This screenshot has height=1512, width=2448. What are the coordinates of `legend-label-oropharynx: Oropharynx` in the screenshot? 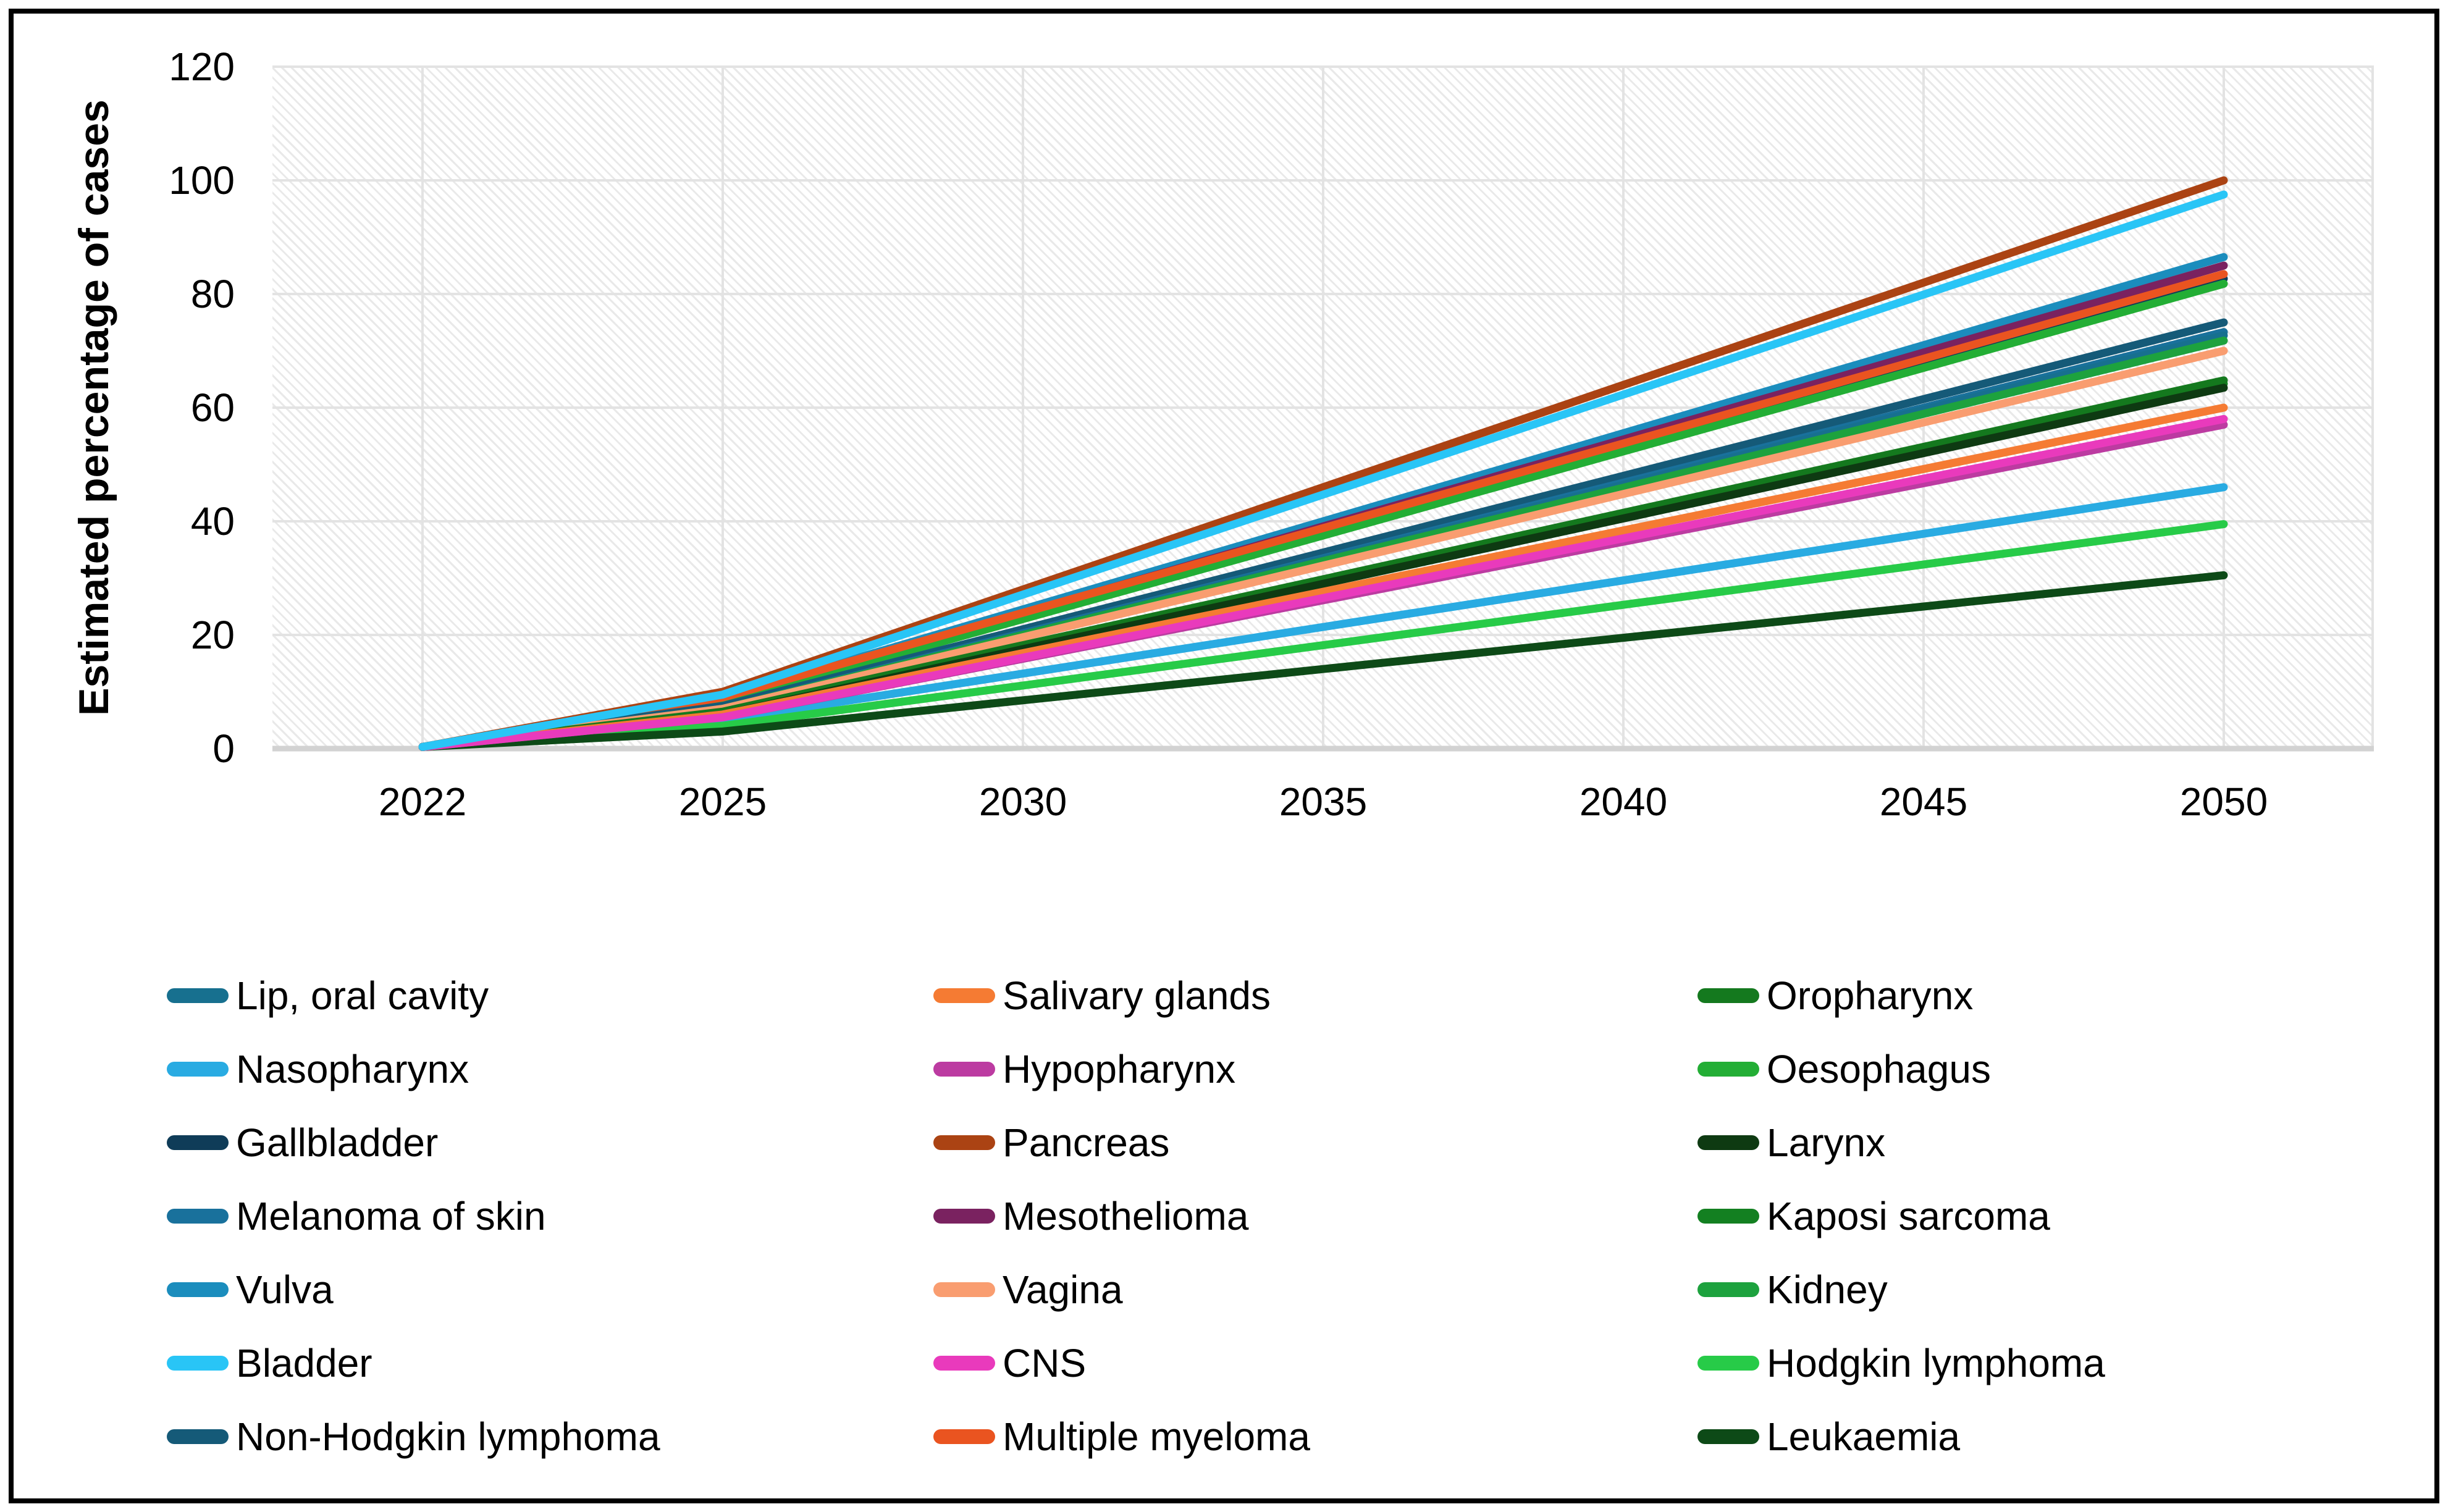 It's located at (1871, 996).